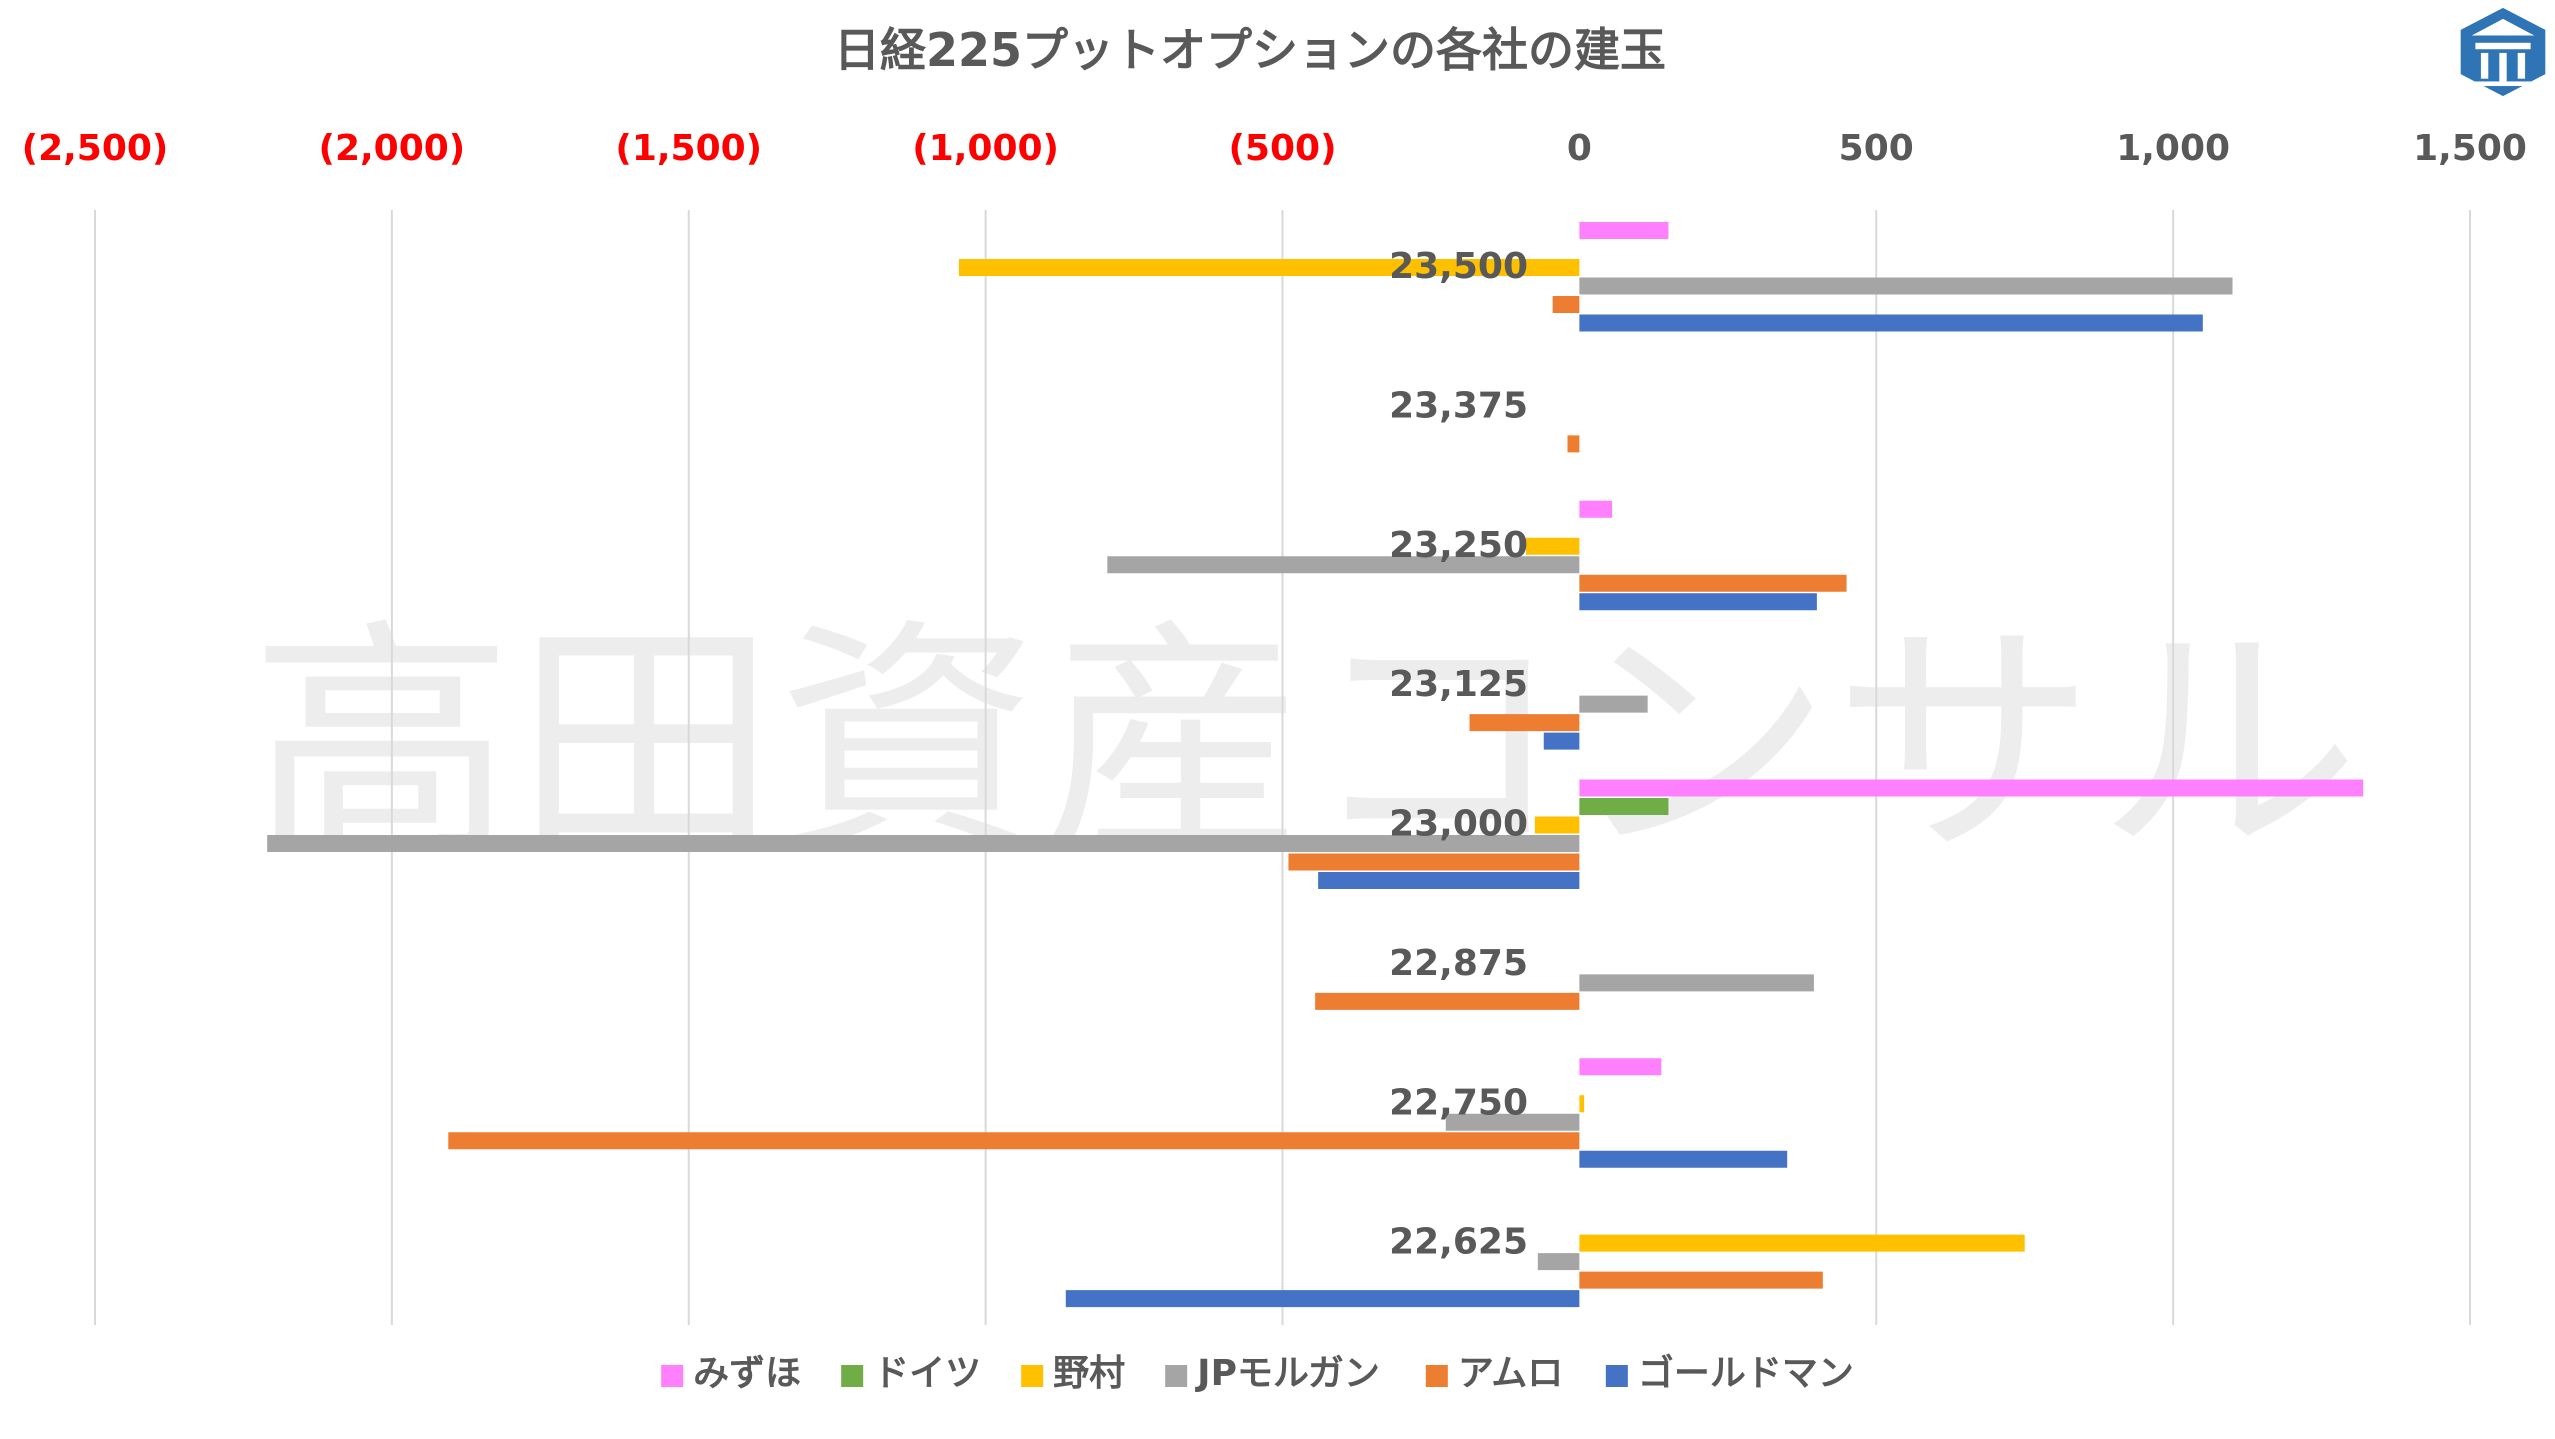  What do you see at coordinates (1269, 267) in the screenshot?
I see `bar-野村-23,500` at bounding box center [1269, 267].